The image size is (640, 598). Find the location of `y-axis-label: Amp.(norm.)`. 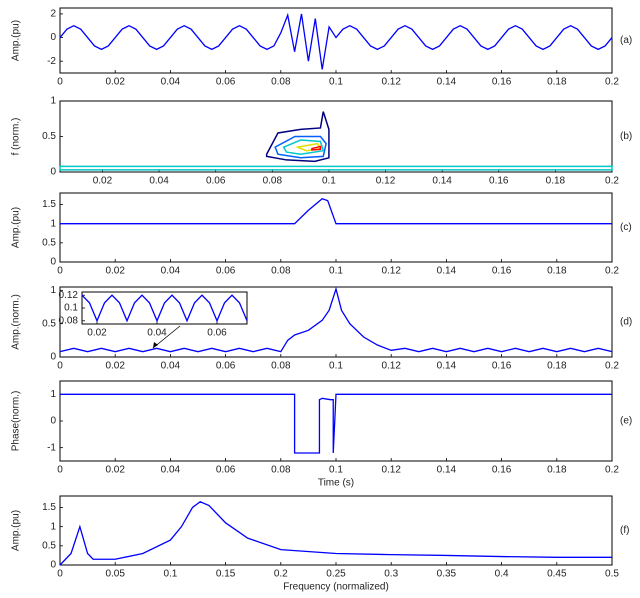

y-axis-label: Amp.(norm.) is located at coordinates (16, 322).